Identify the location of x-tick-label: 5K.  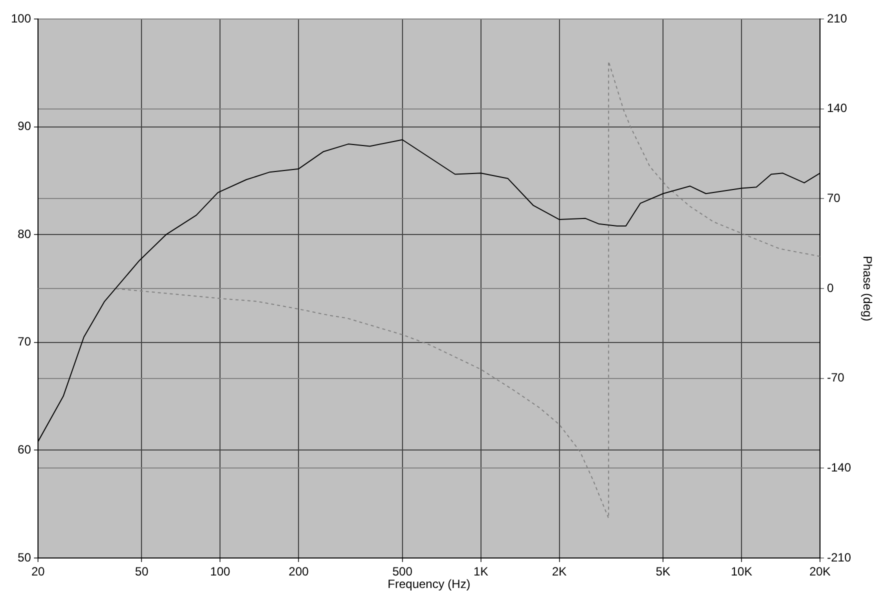
(663, 571).